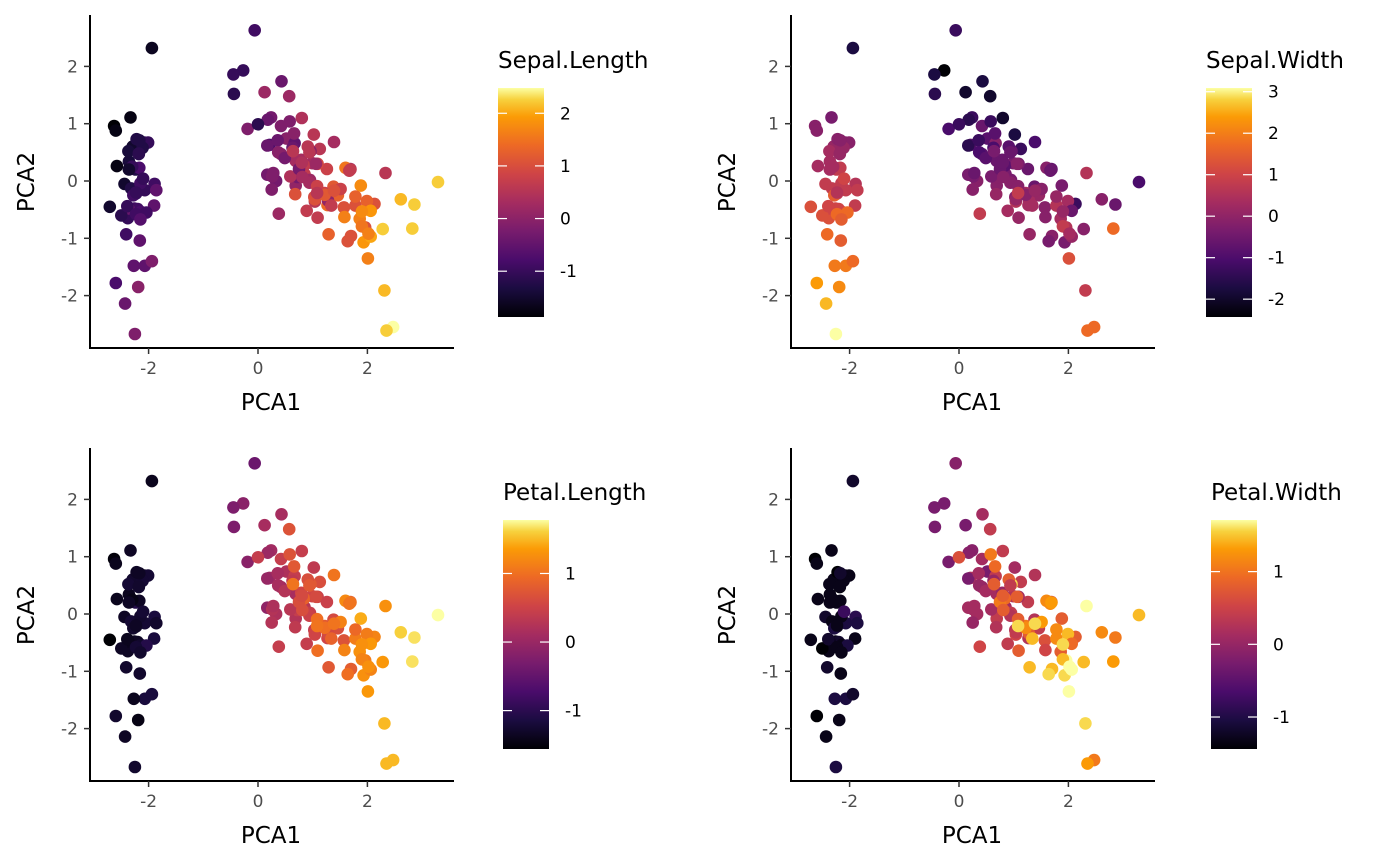 The image size is (1400, 866). Describe the element at coordinates (69, 297) in the screenshot. I see `y-tick-label: -2` at that location.